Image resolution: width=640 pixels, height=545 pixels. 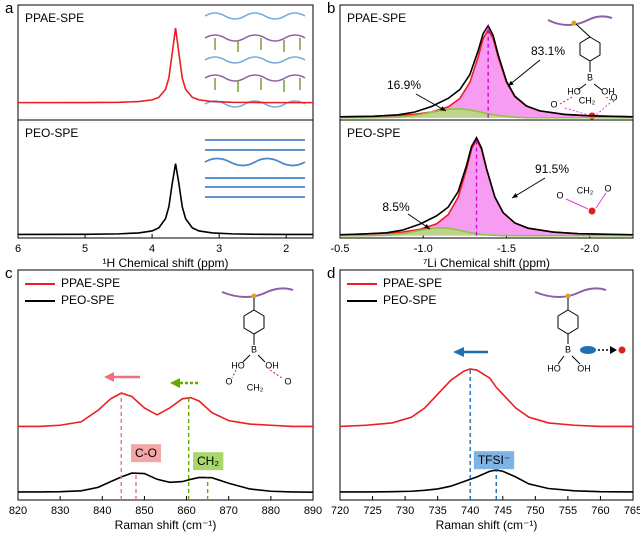 I want to click on annotation: 91.5%, so click(x=552, y=169).